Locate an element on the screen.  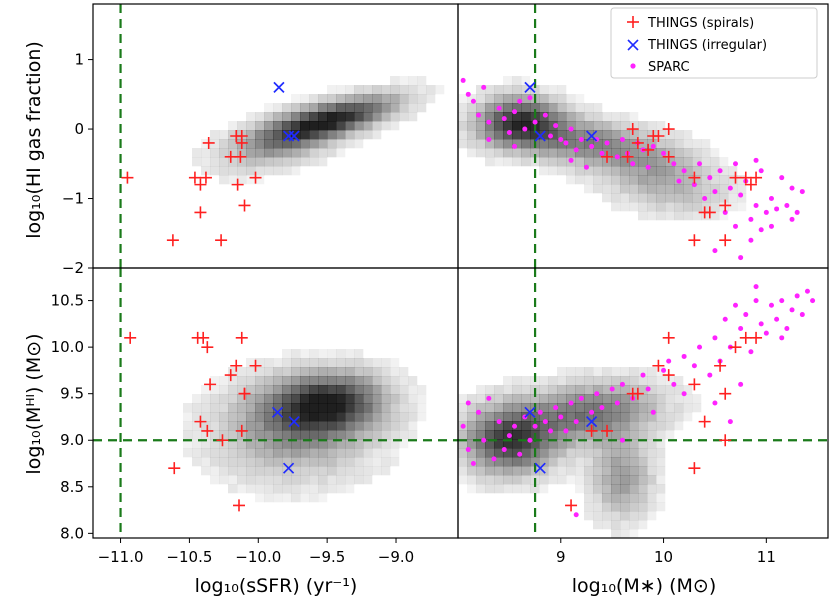
point-spirals is located at coordinates (244, 393).